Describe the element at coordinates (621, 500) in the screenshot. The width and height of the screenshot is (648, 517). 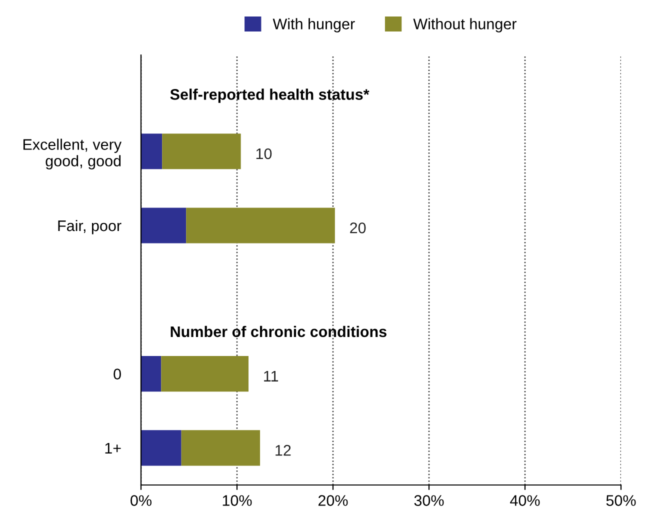
I see `x-tick-label: 50%` at that location.